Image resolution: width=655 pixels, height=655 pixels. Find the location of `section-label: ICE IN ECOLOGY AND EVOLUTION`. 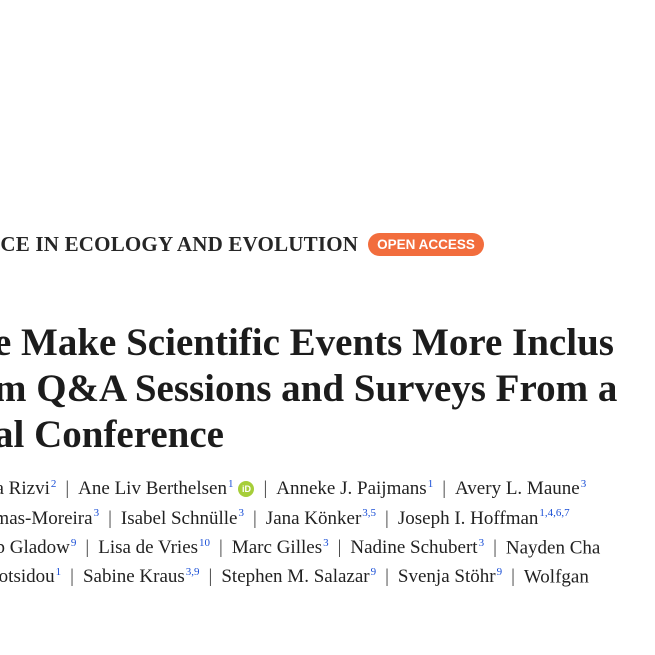

section-label: ICE IN ECOLOGY AND EVOLUTION is located at coordinates (179, 244).